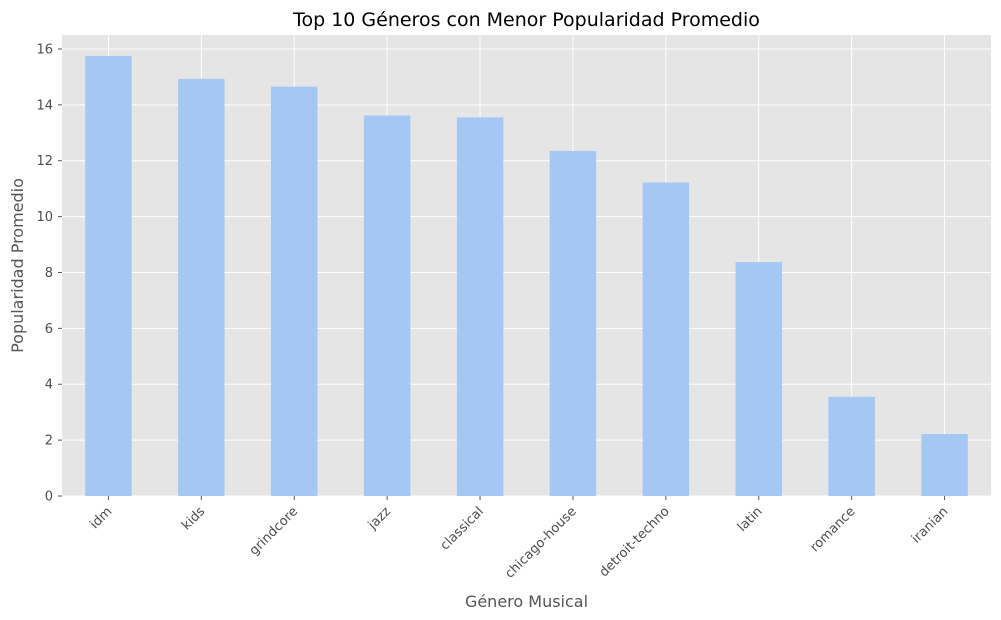 Image resolution: width=1001 pixels, height=620 pixels. What do you see at coordinates (274, 531) in the screenshot?
I see `x-tick-label: grindcore` at bounding box center [274, 531].